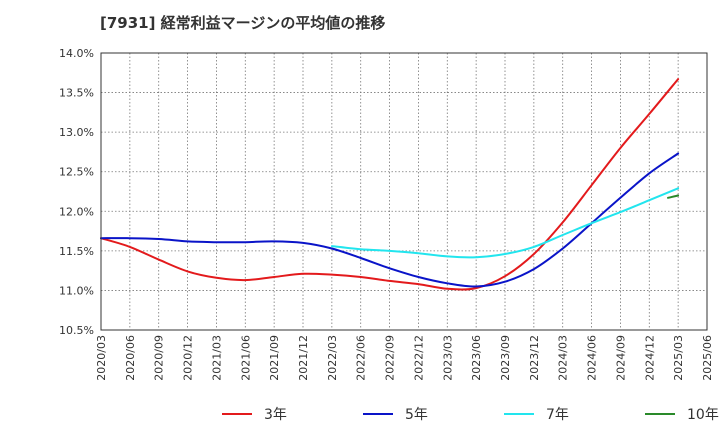 This screenshot has width=720, height=440. What do you see at coordinates (188, 358) in the screenshot?
I see `x-tick-label: 2020/12` at bounding box center [188, 358].